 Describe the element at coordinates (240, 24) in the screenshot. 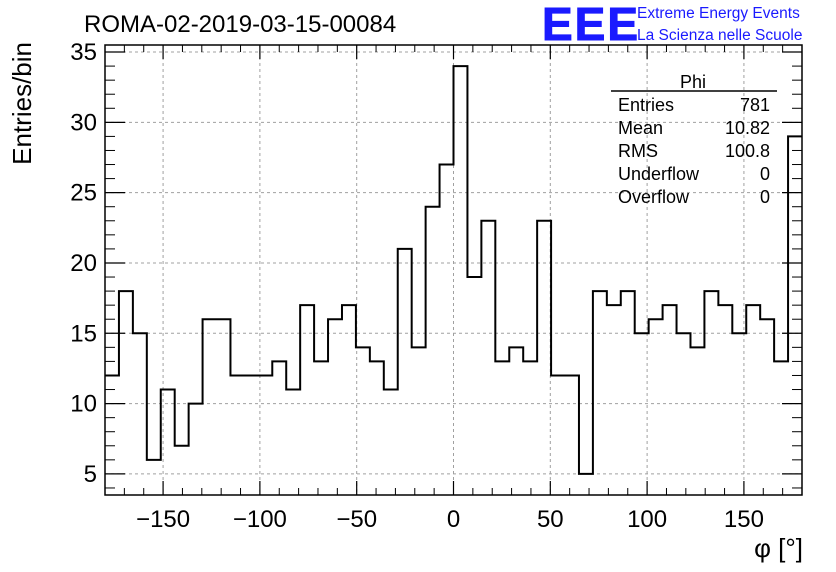

I see `chart-title: ROMA-02-2019-03-15-00084` at that location.